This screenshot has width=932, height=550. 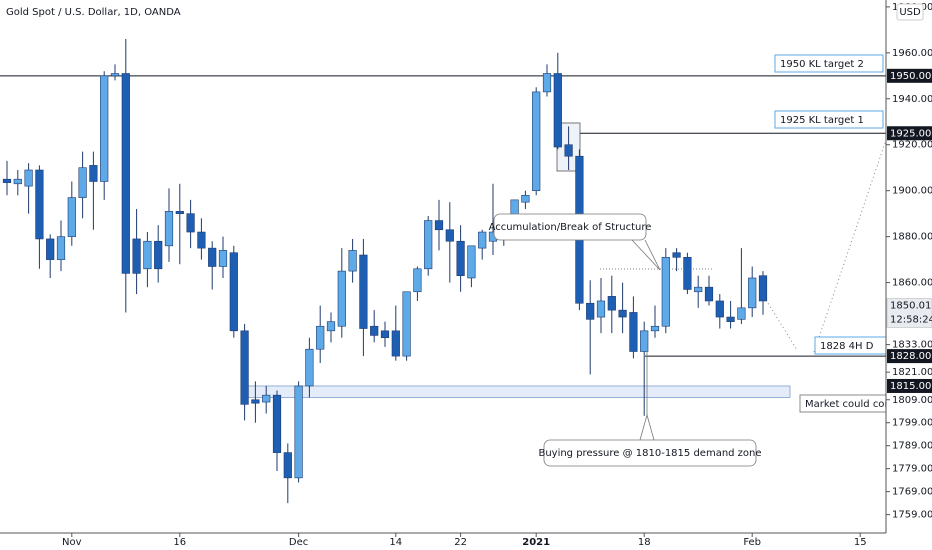 What do you see at coordinates (912, 446) in the screenshot?
I see `y-tick-label: 1789.000` at bounding box center [912, 446].